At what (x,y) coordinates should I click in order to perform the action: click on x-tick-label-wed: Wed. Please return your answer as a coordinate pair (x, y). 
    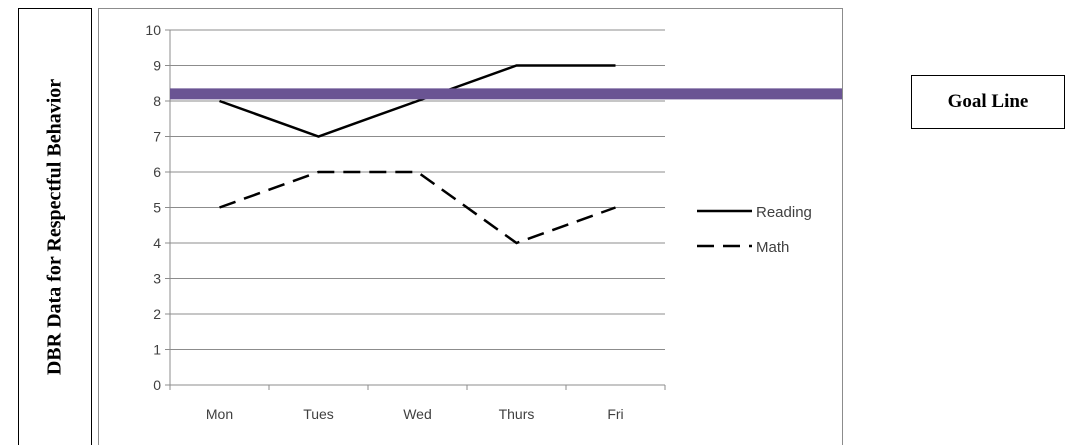
    Looking at the image, I should click on (417, 414).